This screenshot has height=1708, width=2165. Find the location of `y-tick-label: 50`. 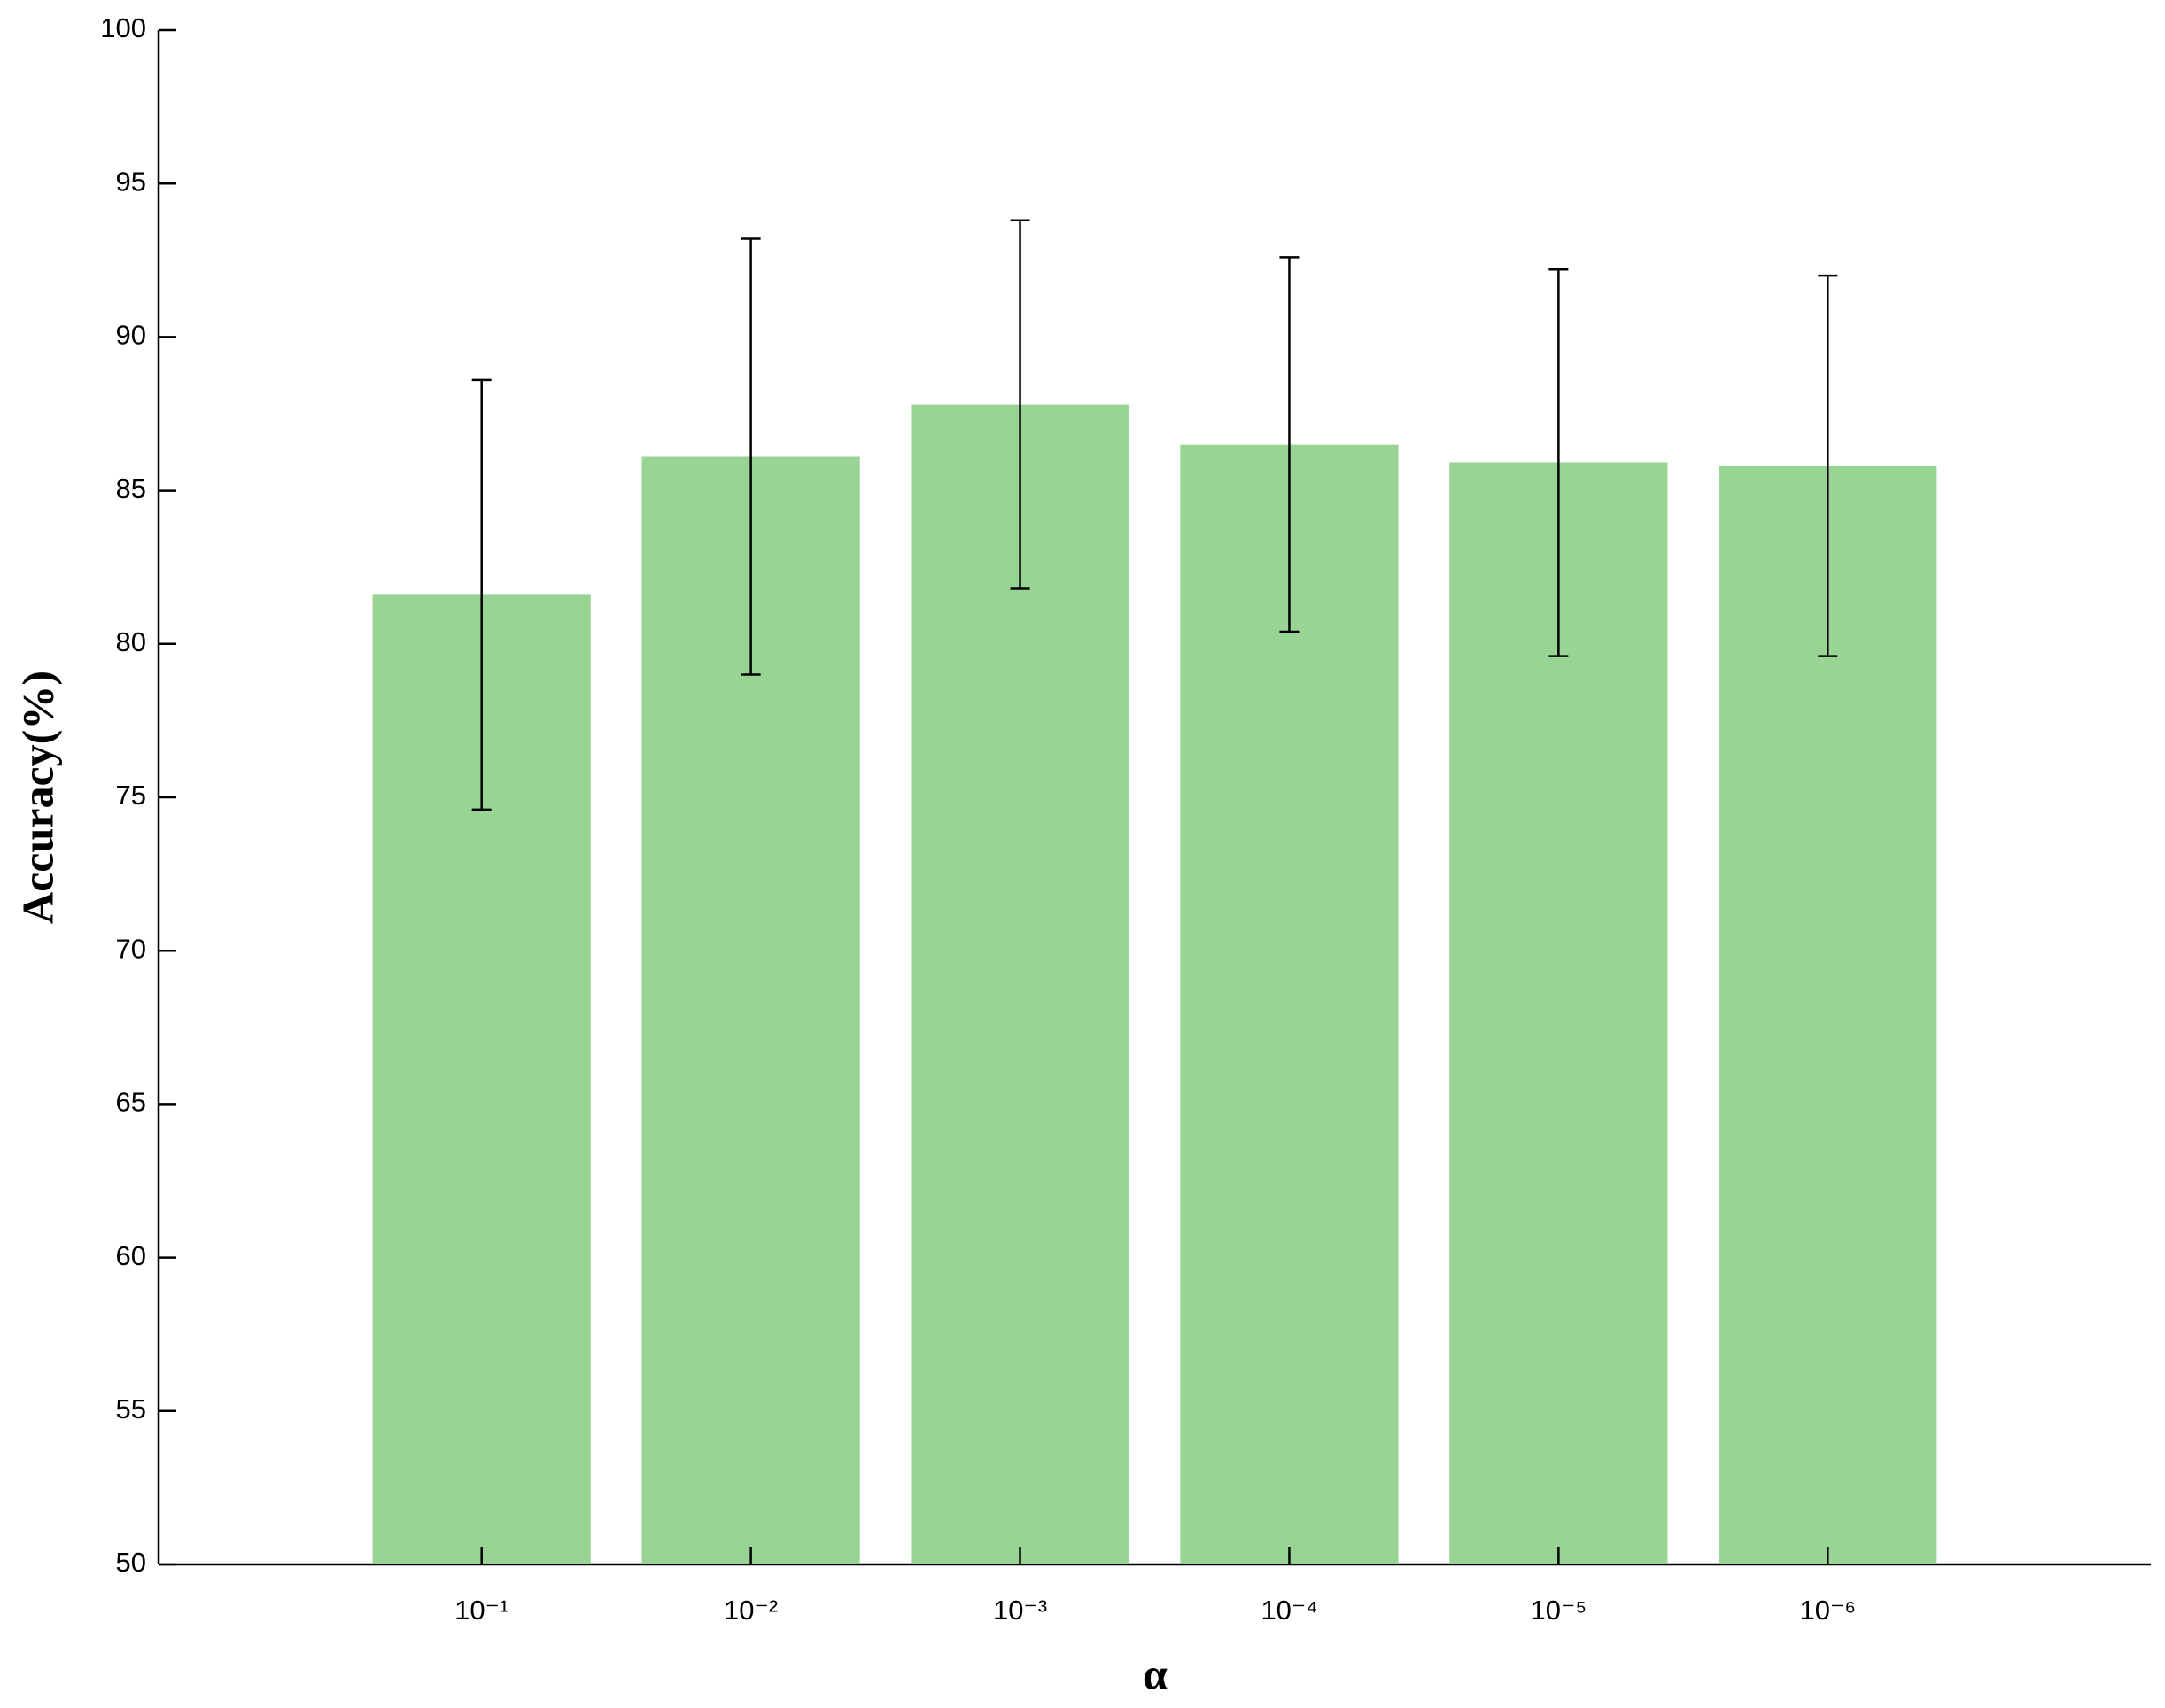

y-tick-label: 50 is located at coordinates (131, 1562).